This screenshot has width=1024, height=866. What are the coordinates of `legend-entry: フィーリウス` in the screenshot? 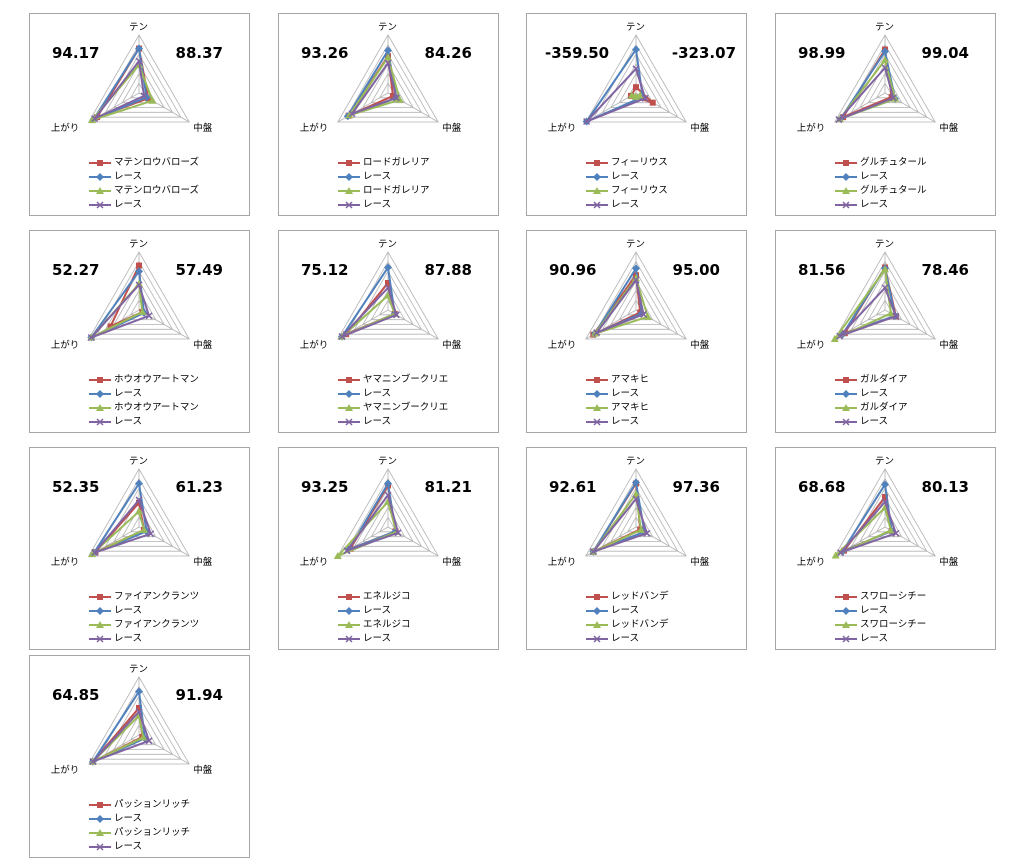 It's located at (626, 163).